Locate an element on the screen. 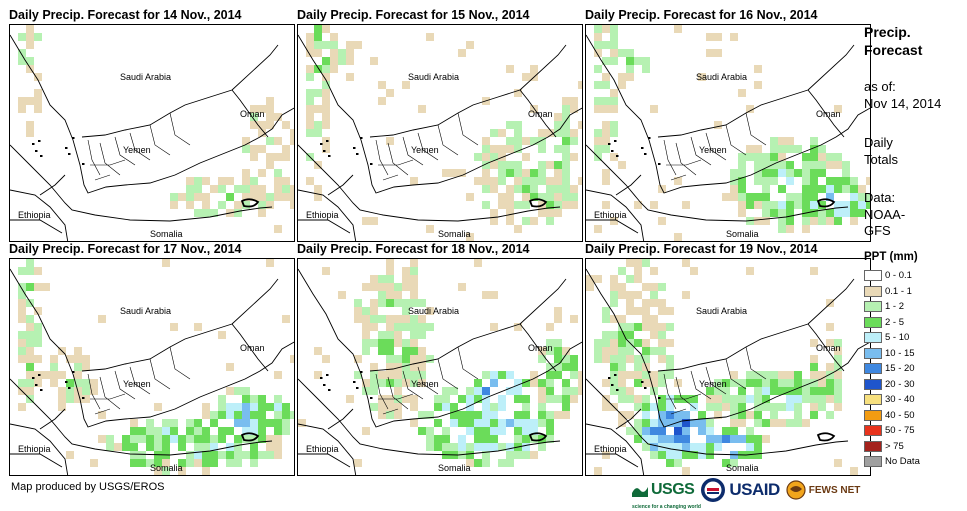 Image resolution: width=967 pixels, height=511 pixels. small-islands is located at coordinates (634, 385).